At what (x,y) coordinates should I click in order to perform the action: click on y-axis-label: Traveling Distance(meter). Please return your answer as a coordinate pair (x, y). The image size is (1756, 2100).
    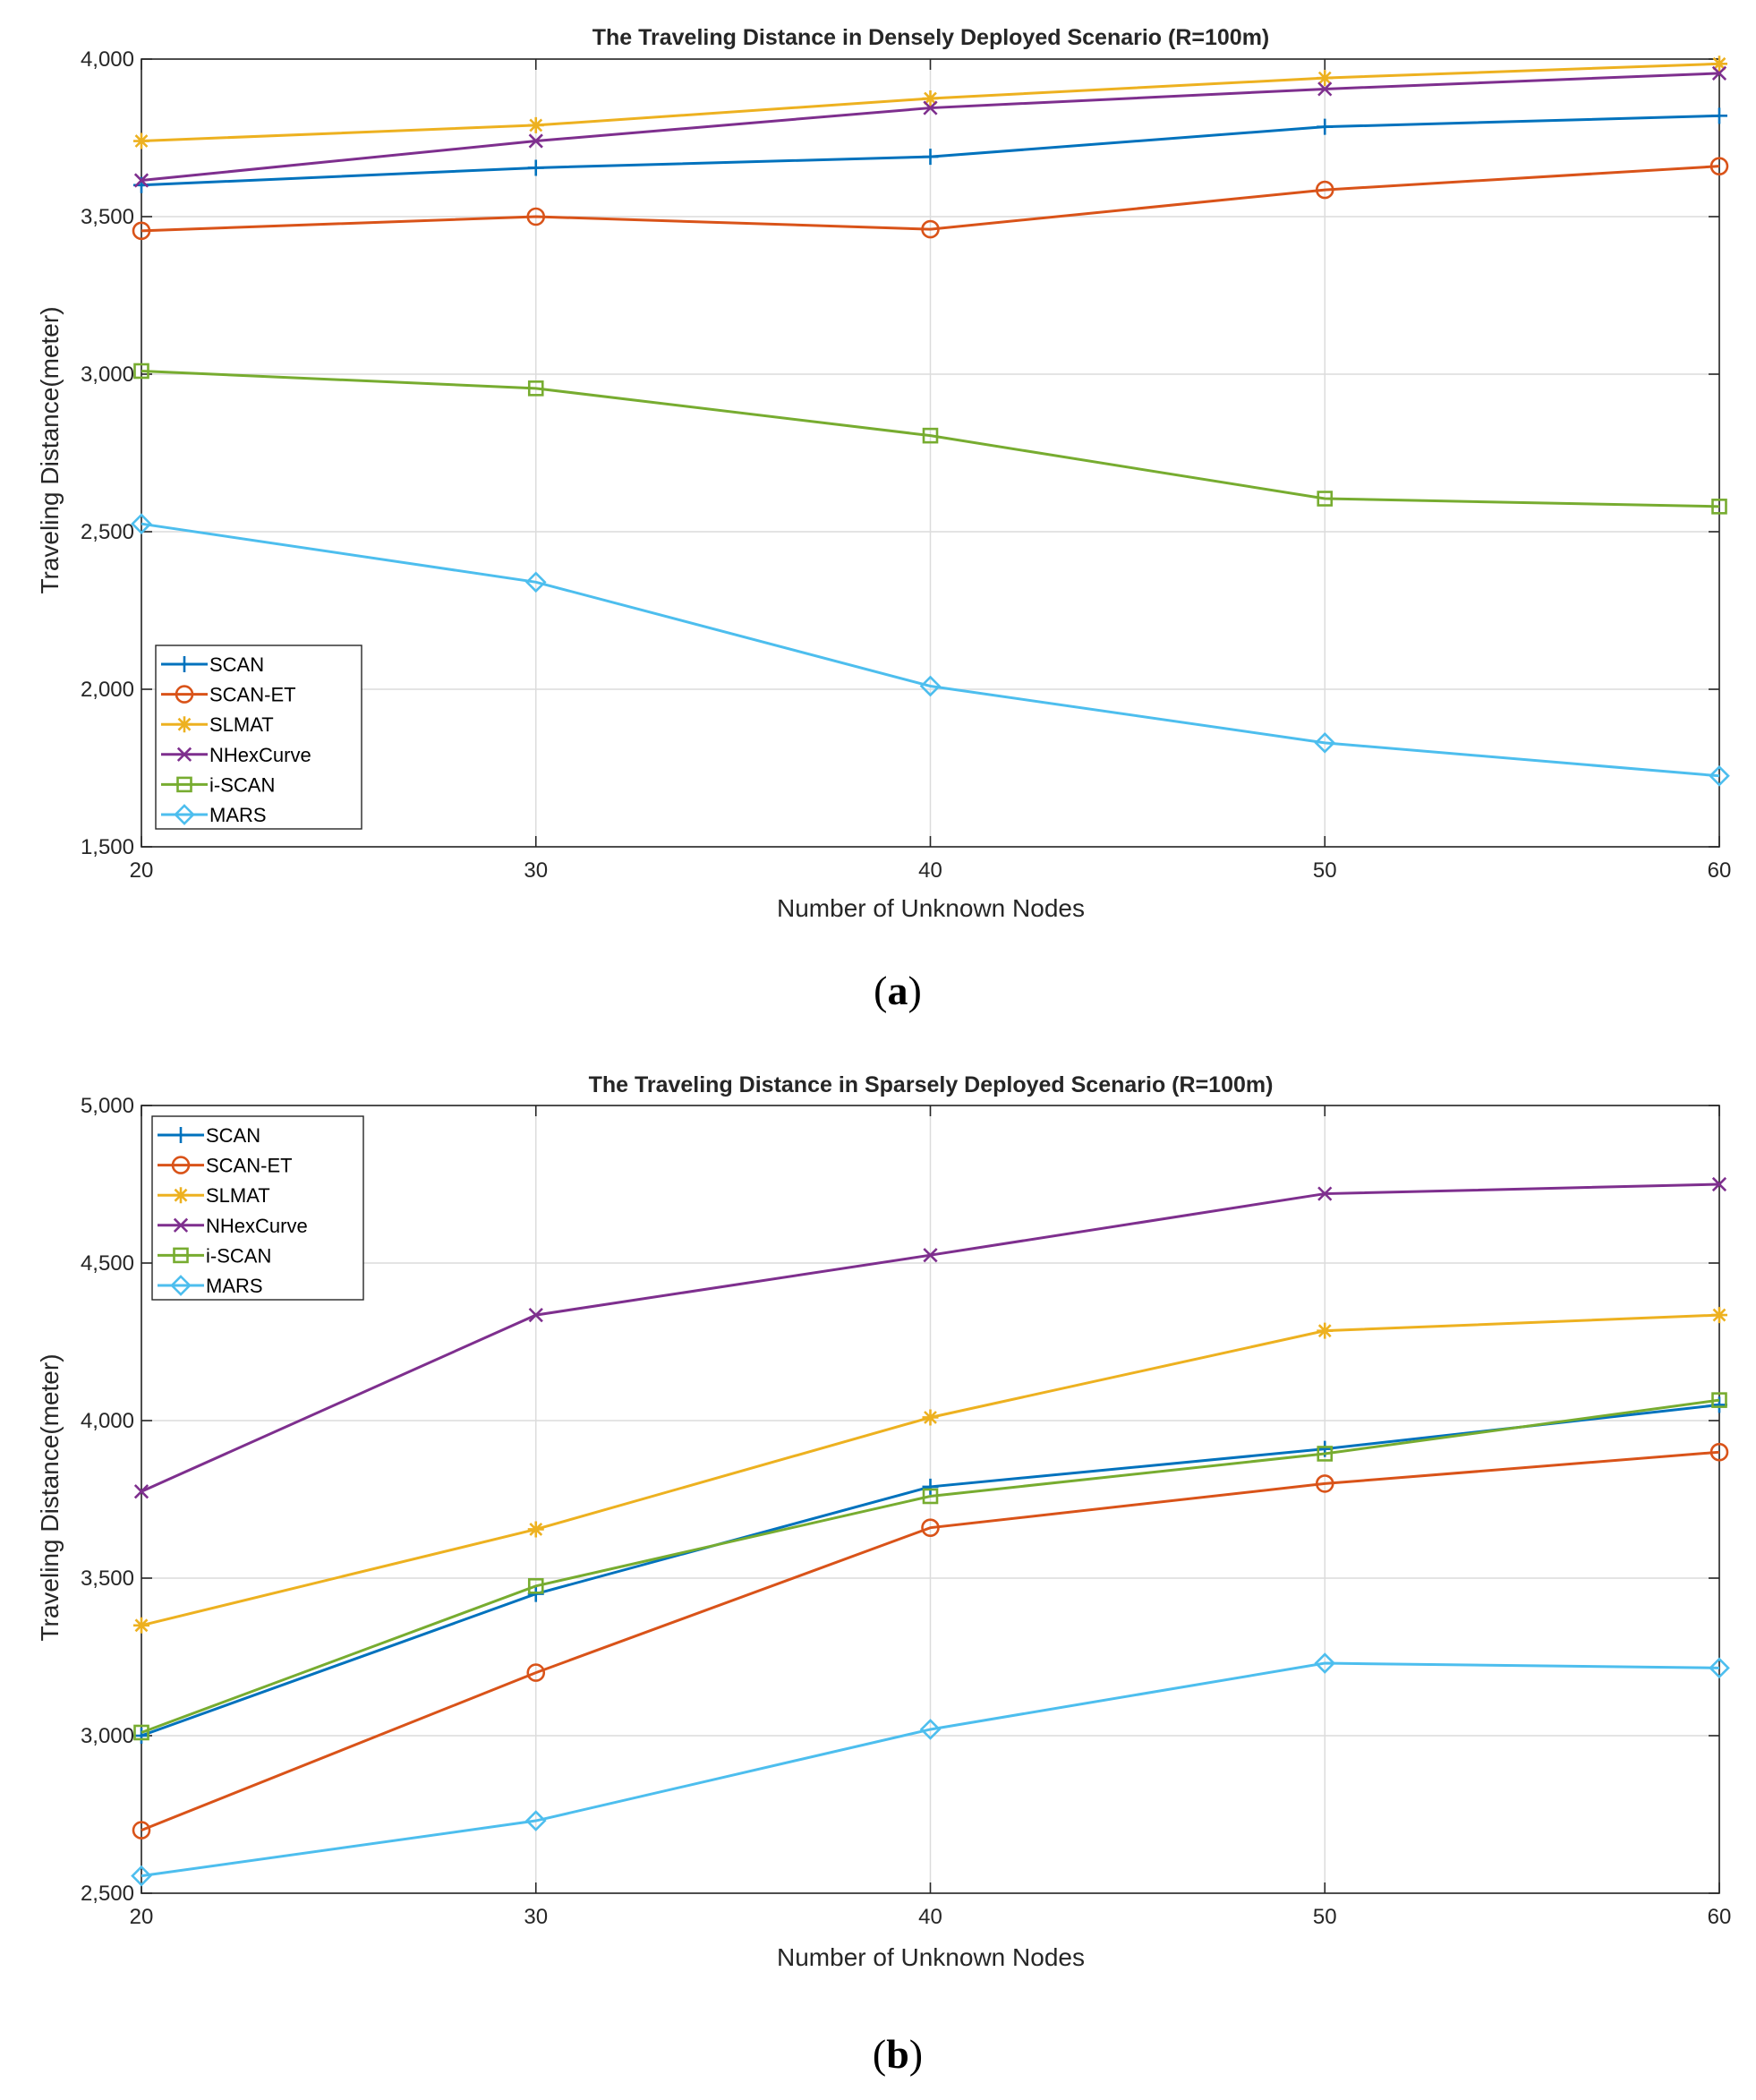
    Looking at the image, I should click on (50, 450).